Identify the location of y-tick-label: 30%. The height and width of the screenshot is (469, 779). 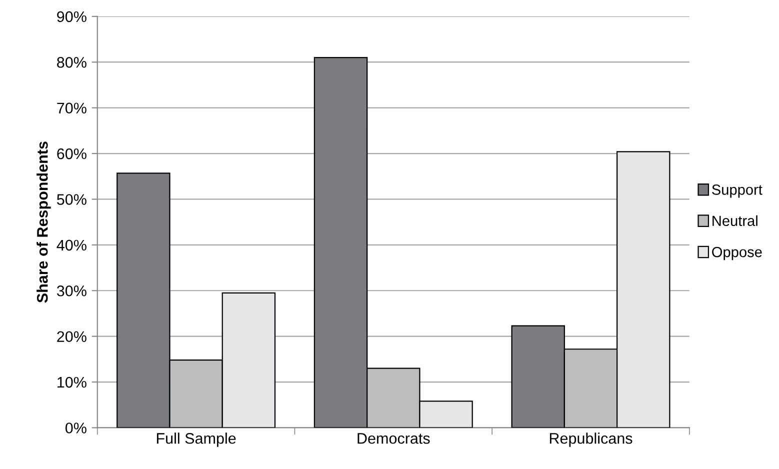
(71, 290).